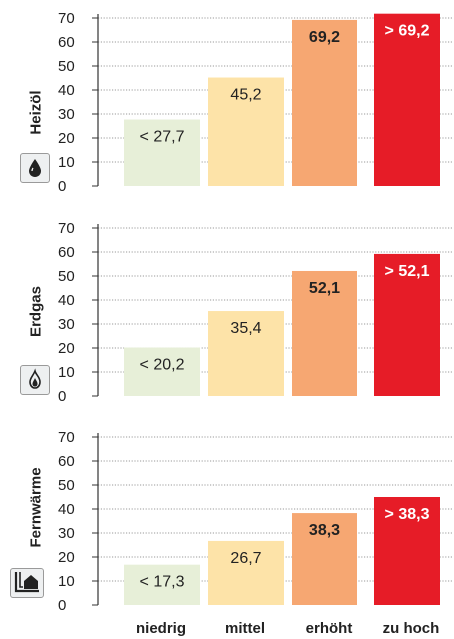  What do you see at coordinates (66, 42) in the screenshot?
I see `y-tick-label-heizoel-60: 60` at bounding box center [66, 42].